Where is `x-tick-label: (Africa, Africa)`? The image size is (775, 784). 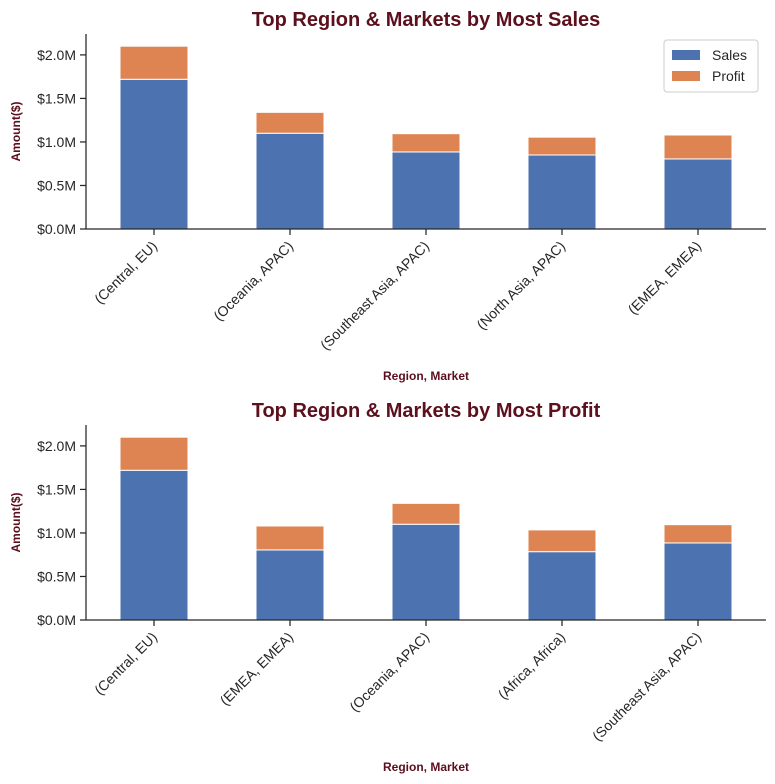
x-tick-label: (Africa, Africa) is located at coordinates (531, 665).